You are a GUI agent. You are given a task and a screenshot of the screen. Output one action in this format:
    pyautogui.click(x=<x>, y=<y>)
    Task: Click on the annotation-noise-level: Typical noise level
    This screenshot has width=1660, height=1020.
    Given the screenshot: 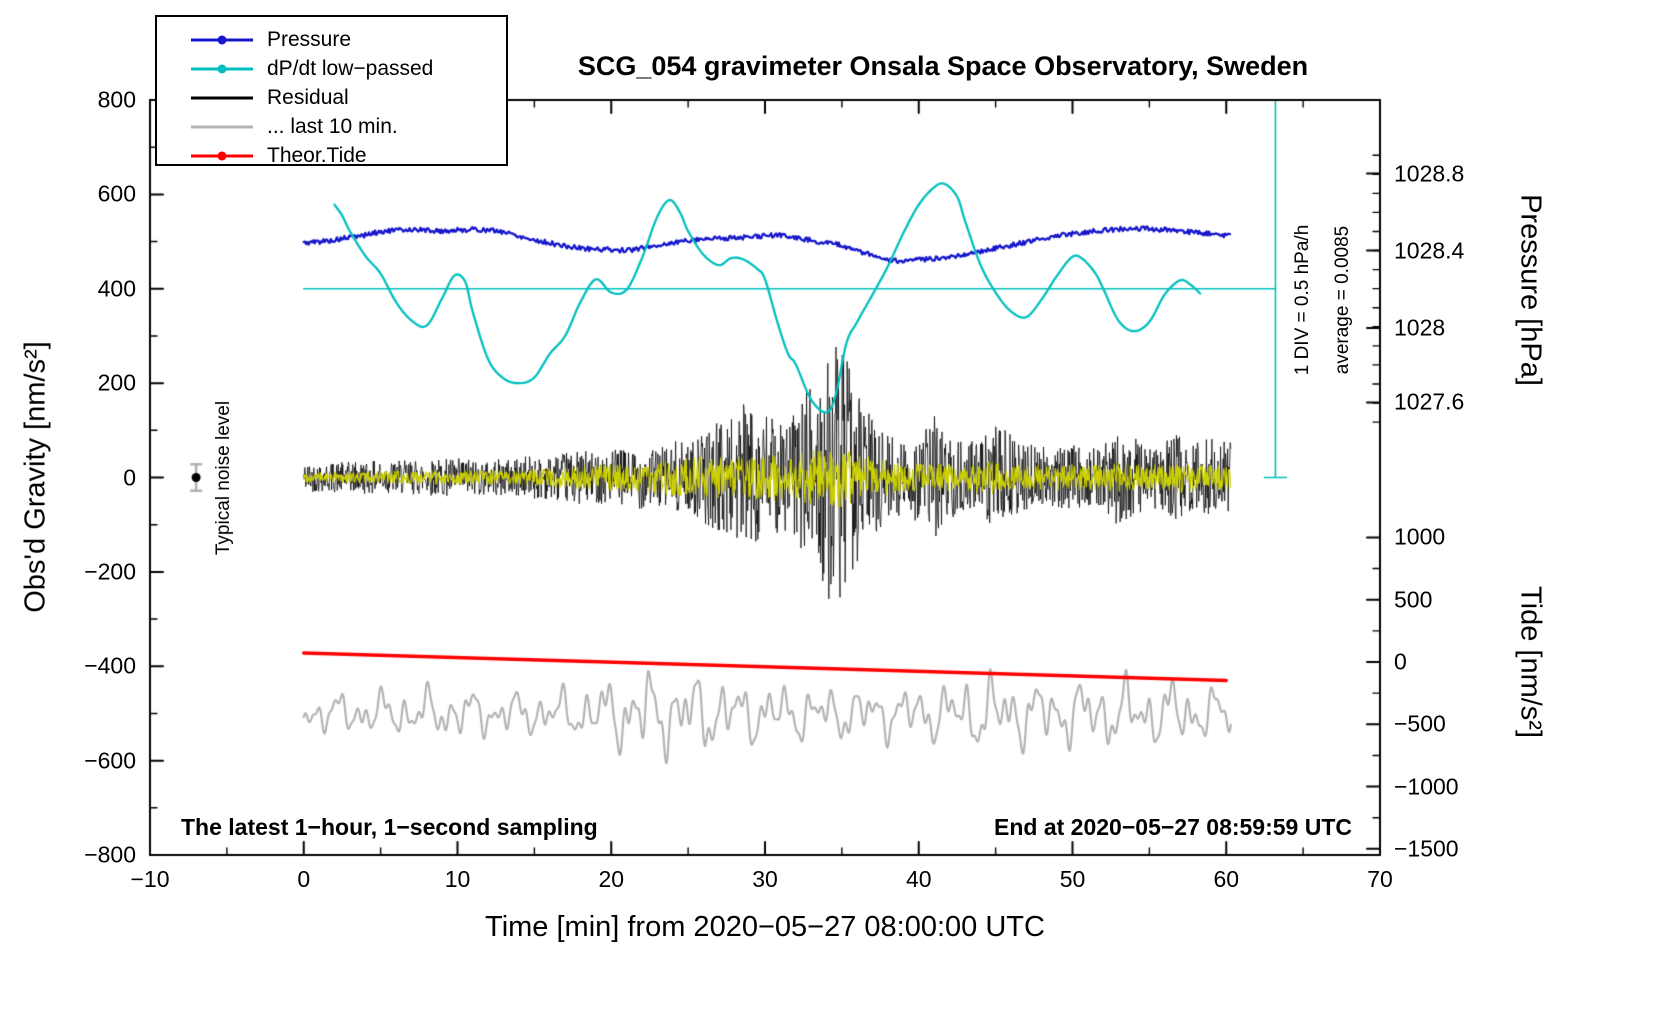 What is the action you would take?
    pyautogui.click(x=223, y=478)
    